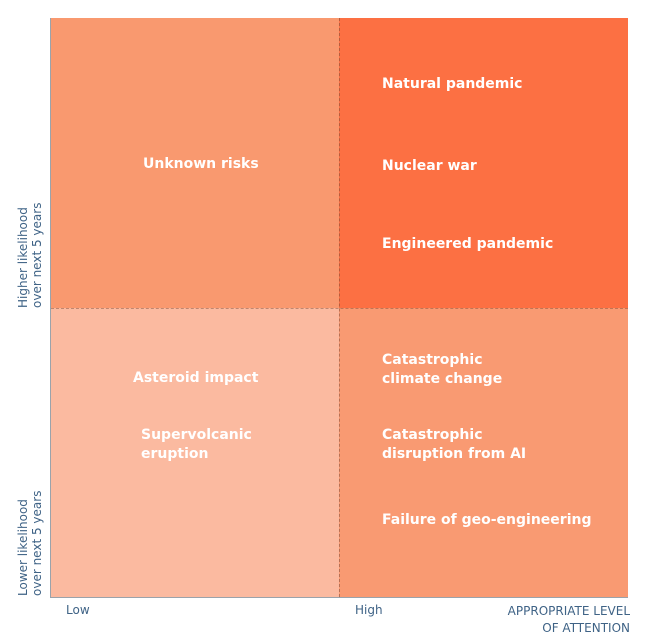 This screenshot has height=642, width=650. Describe the element at coordinates (586, 628) in the screenshot. I see `x-axis-title-line2: OF ATTENTION` at that location.